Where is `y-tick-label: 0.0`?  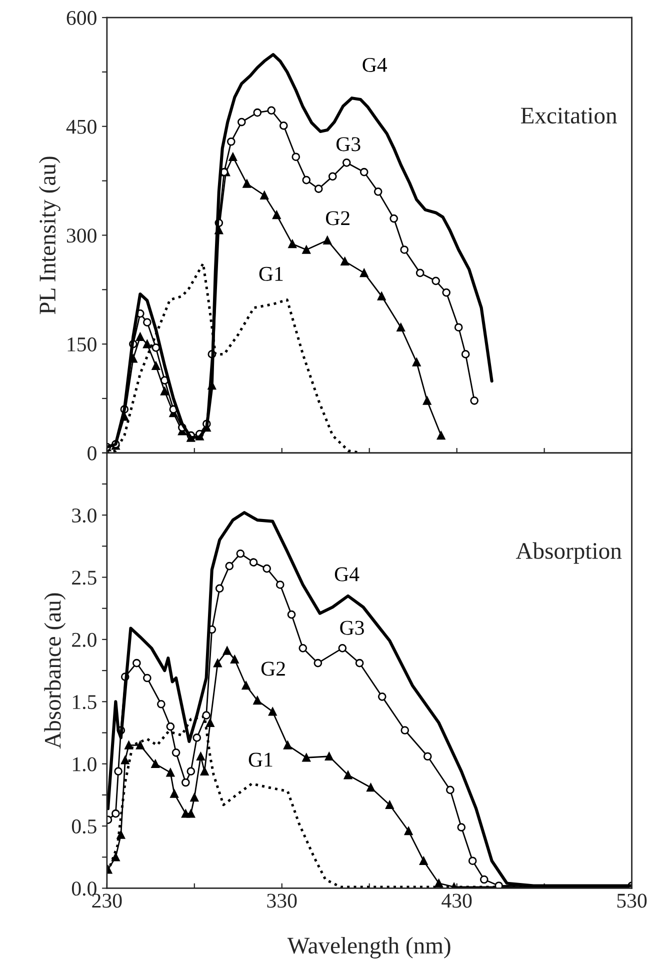
y-tick-label: 0.0 is located at coordinates (84, 889).